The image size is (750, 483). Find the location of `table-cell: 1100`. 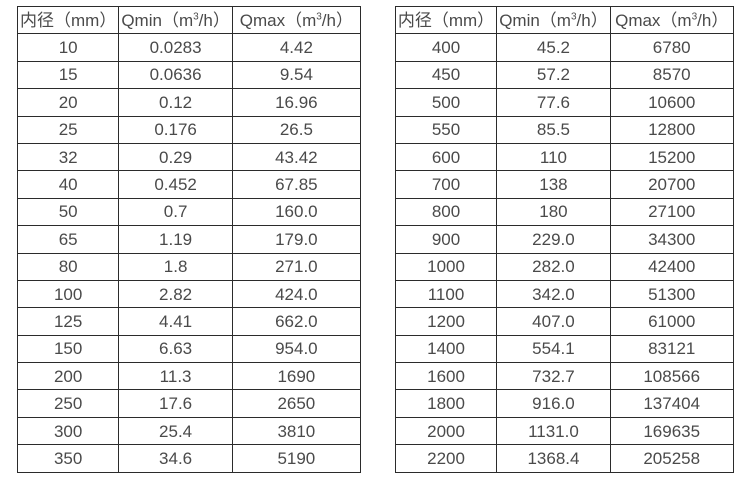

table-cell: 1100 is located at coordinates (446, 294).